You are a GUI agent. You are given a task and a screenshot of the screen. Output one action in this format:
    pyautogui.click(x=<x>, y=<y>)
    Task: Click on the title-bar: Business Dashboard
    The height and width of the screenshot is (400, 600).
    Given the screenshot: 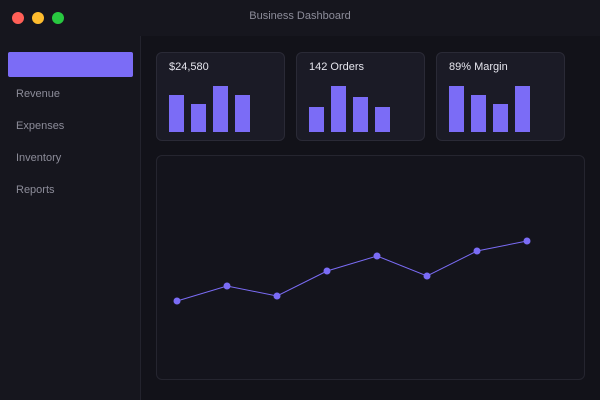 What is the action you would take?
    pyautogui.click(x=300, y=18)
    